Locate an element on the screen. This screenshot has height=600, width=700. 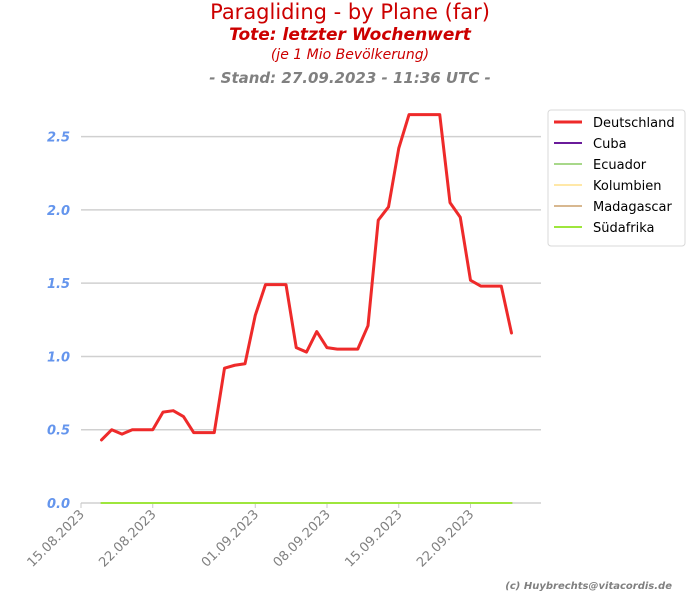
y-tick-label: 1.5 is located at coordinates (58, 284).